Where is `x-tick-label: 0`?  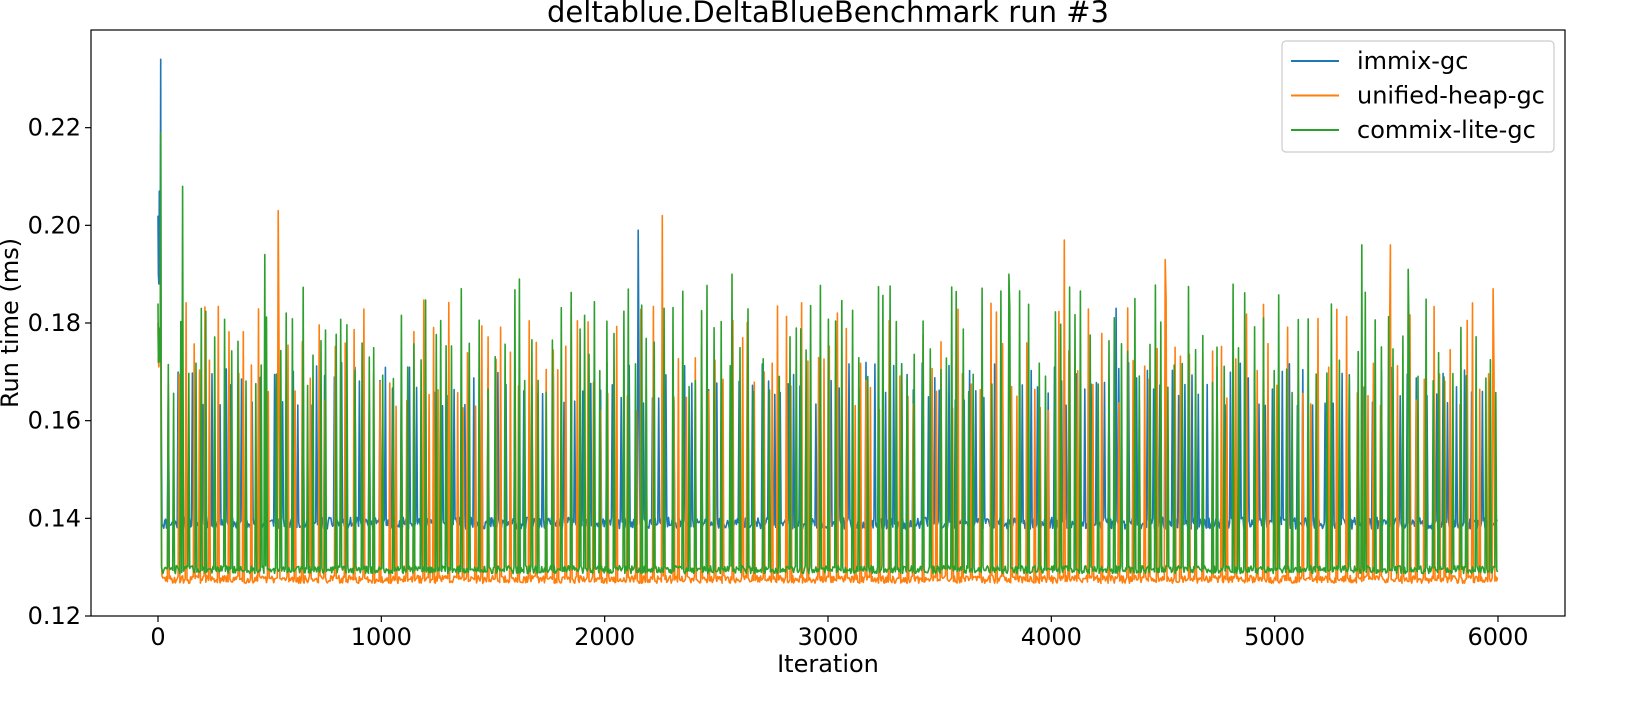
x-tick-label: 0 is located at coordinates (157, 637).